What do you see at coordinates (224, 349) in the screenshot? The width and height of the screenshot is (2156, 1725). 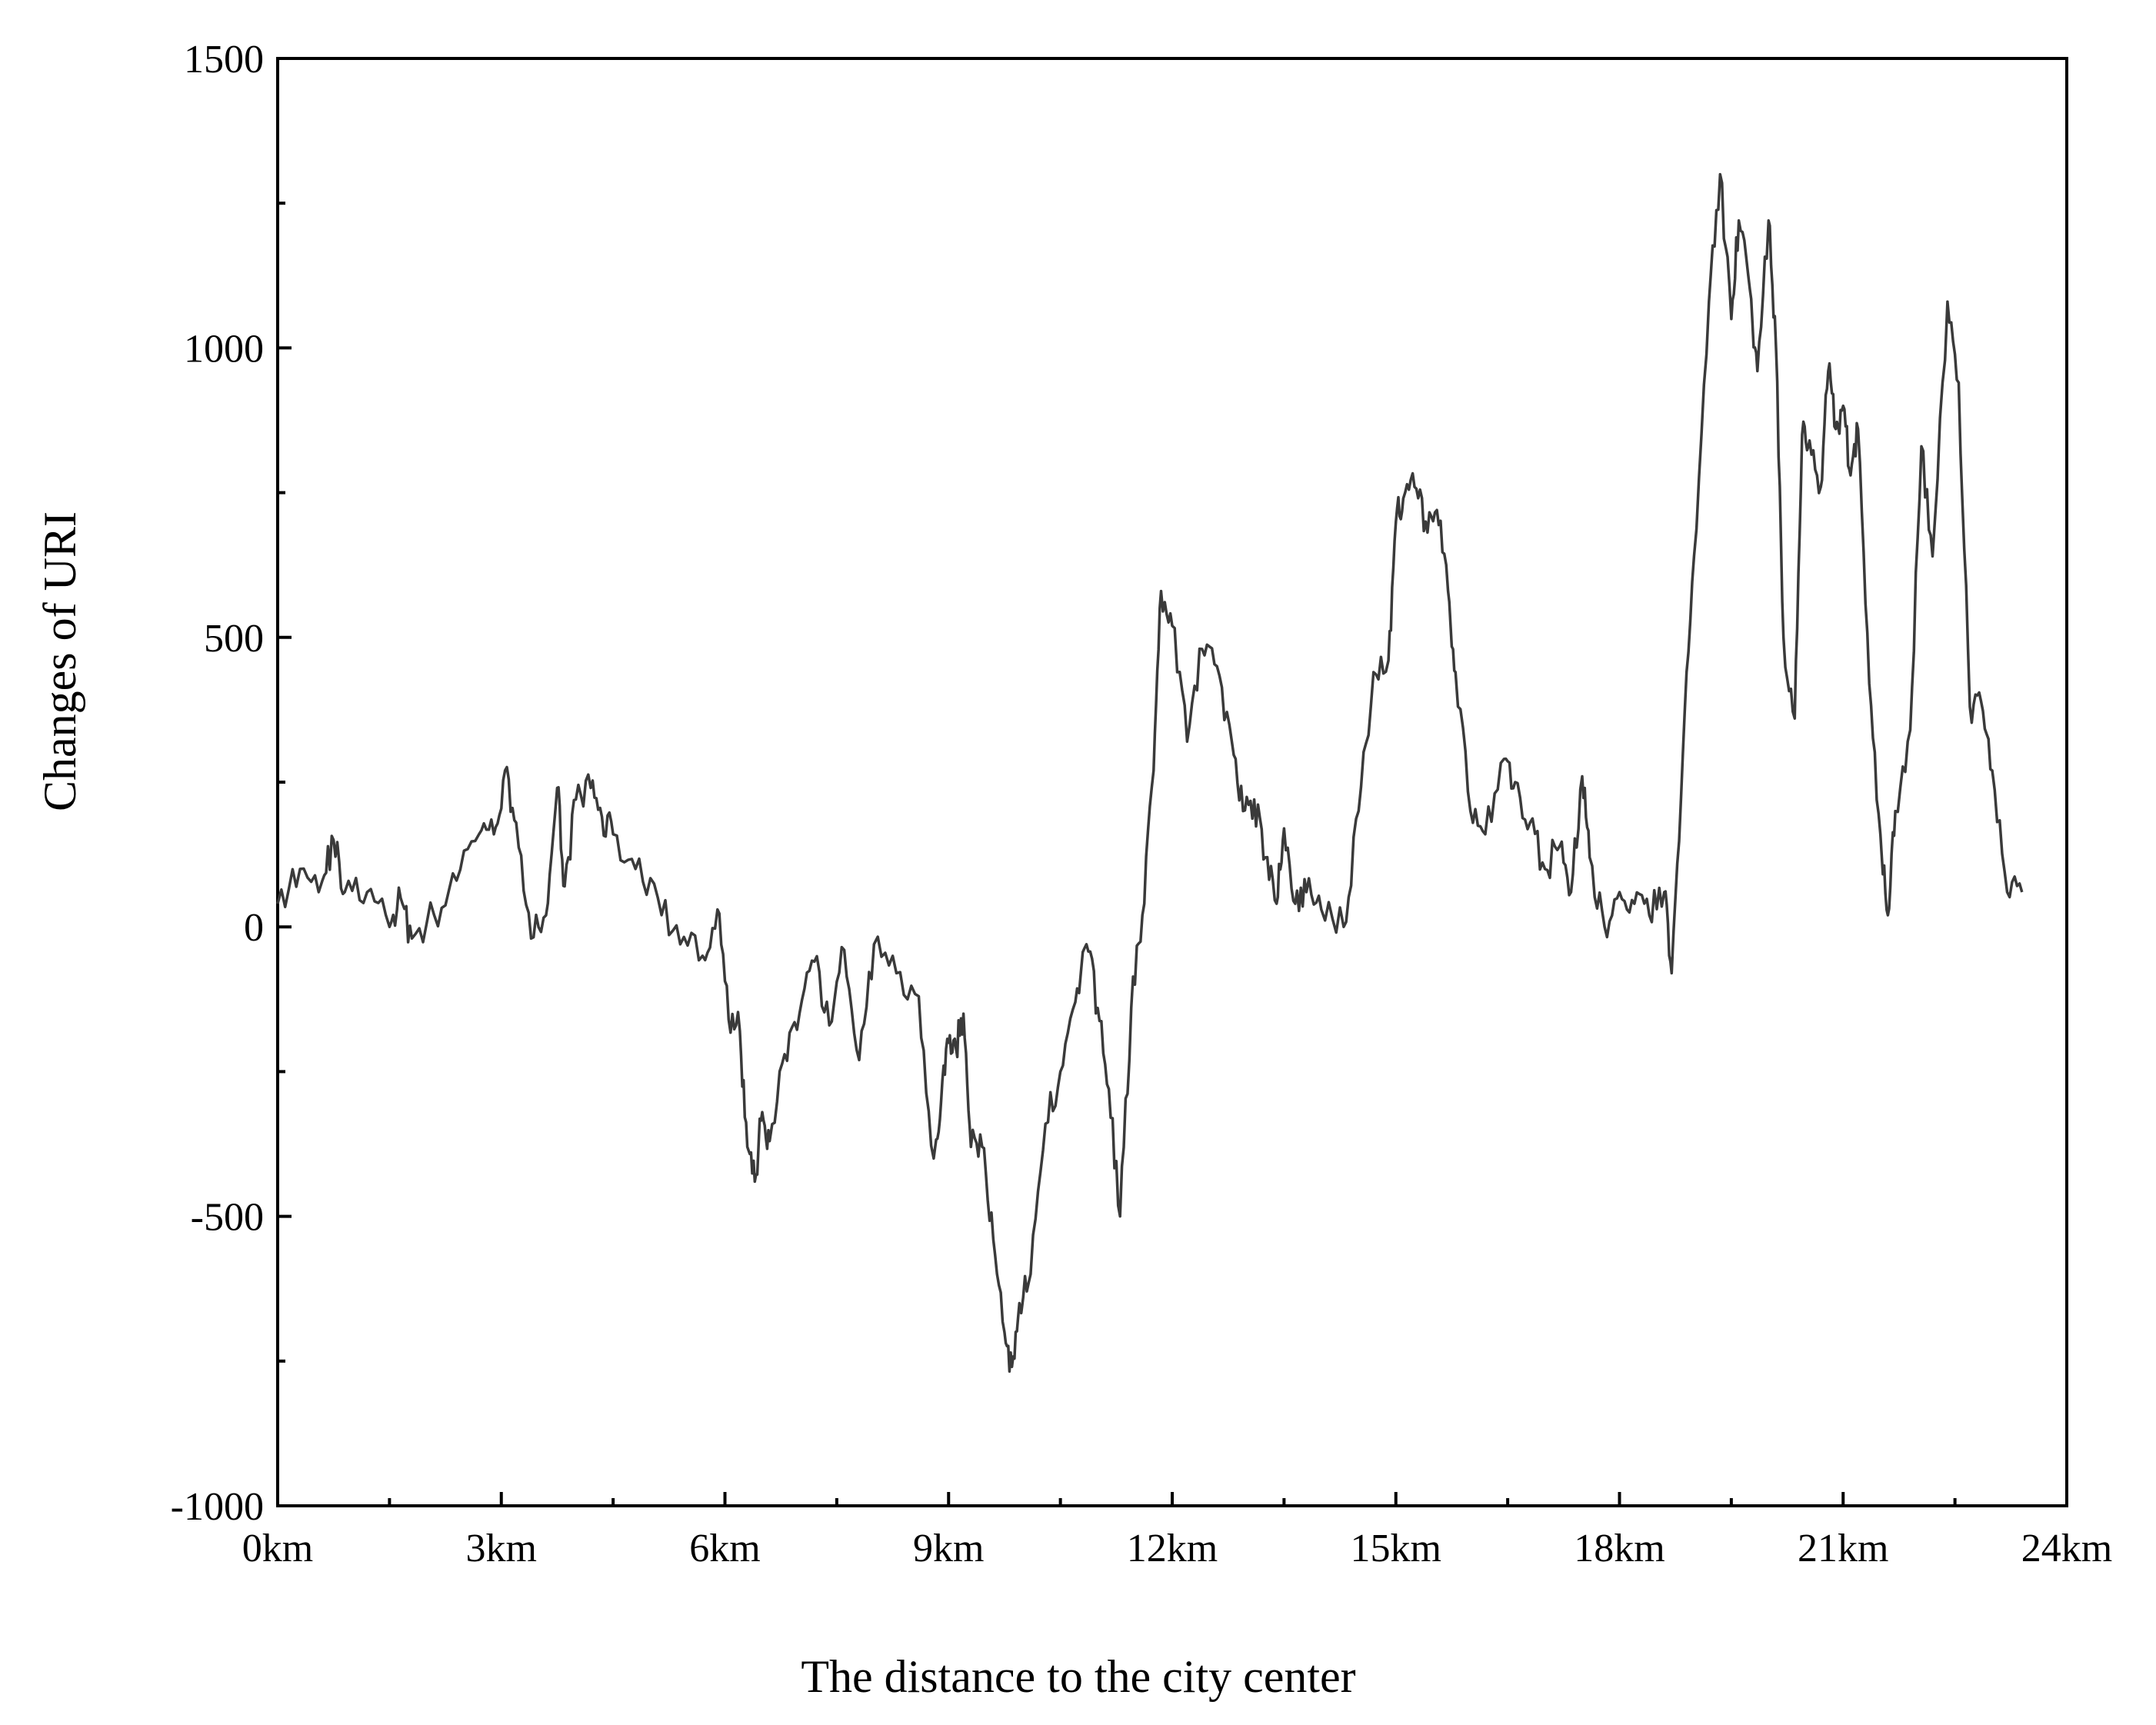 I see `y-tick-label: 1000` at bounding box center [224, 349].